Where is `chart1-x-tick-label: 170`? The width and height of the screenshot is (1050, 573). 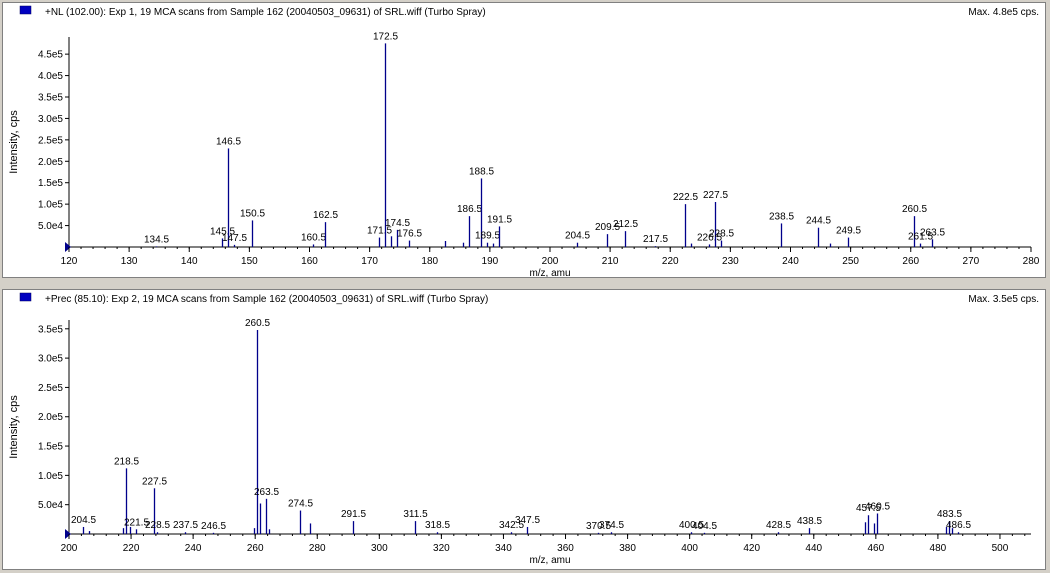 chart1-x-tick-label: 170 is located at coordinates (369, 261).